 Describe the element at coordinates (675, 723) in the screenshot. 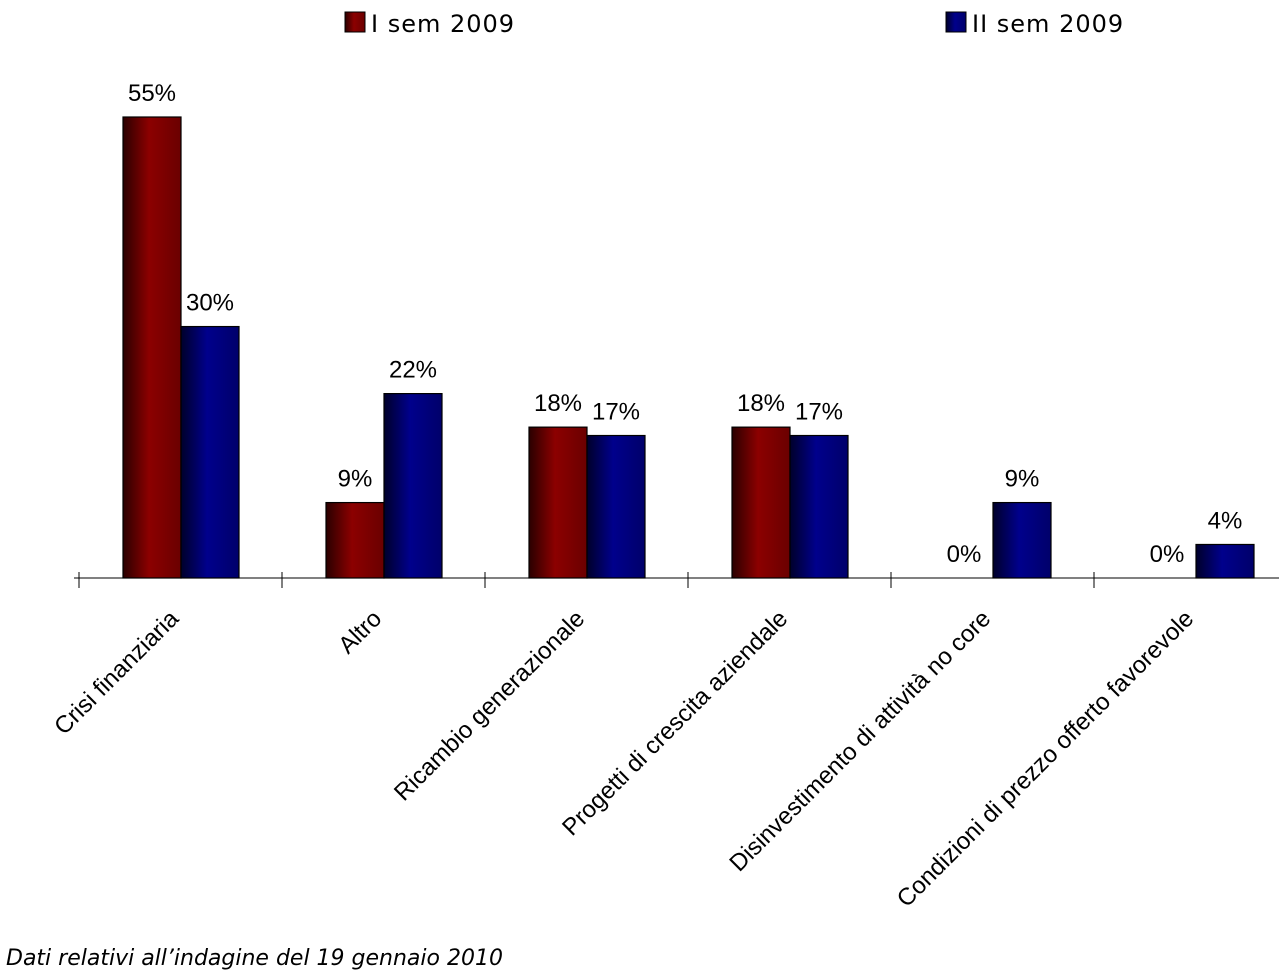

I see `category-label-3: Progetti di crescita aziendale` at that location.